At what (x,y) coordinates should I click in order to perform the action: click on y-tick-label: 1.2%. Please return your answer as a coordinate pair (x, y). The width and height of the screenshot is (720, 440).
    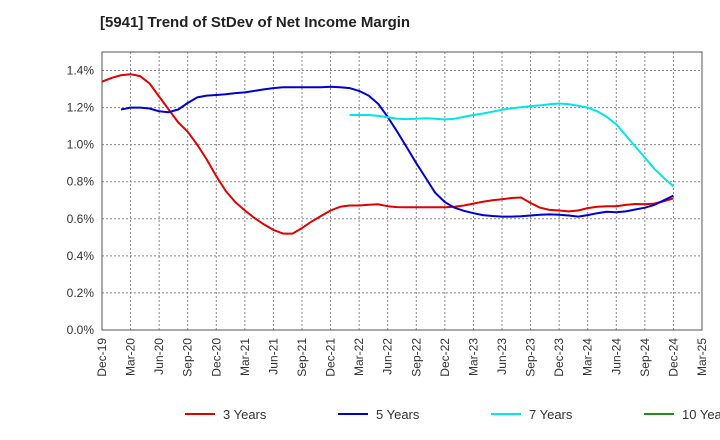
    Looking at the image, I should click on (81, 108).